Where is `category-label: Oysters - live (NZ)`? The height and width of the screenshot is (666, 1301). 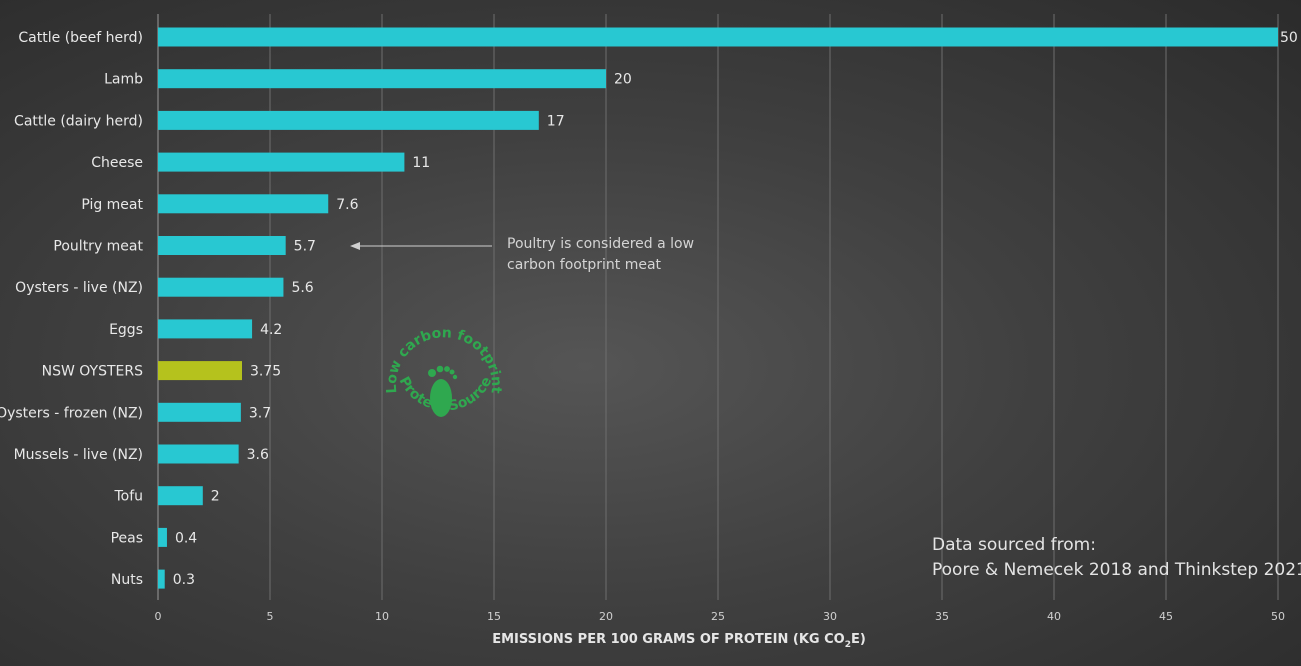
category-label: Oysters - live (NZ) is located at coordinates (79, 288).